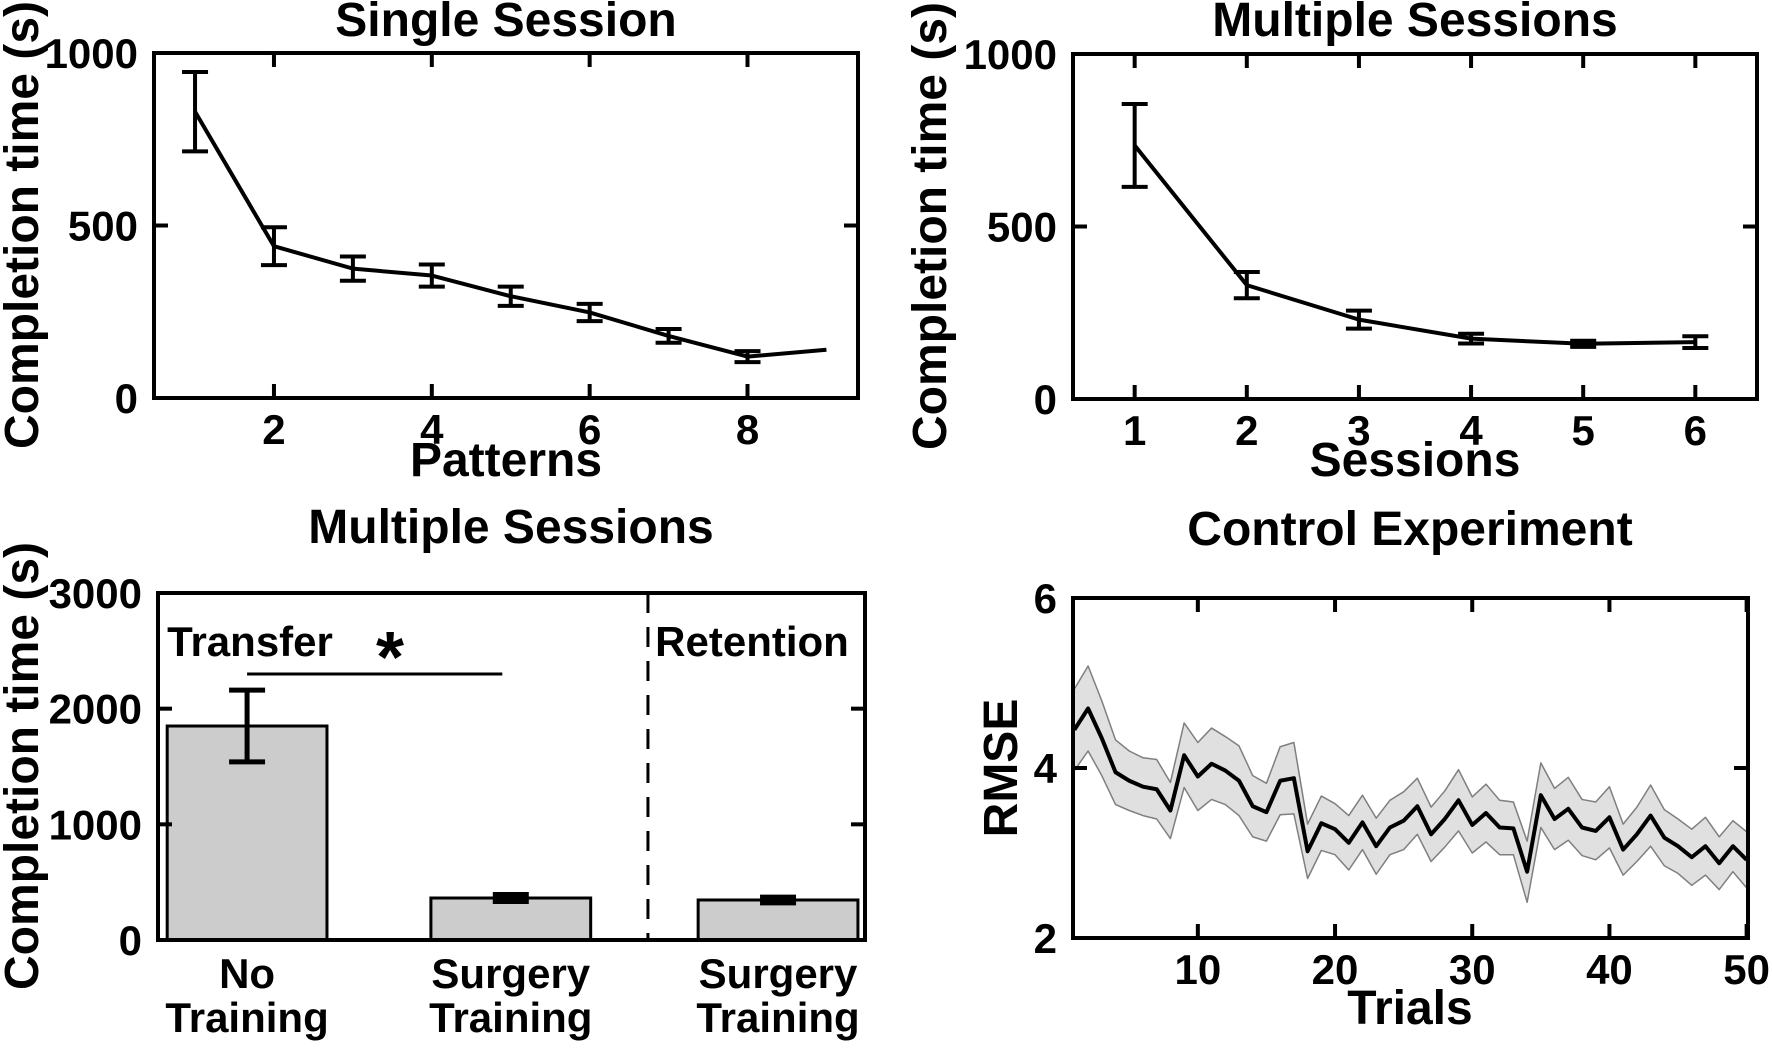 Image resolution: width=1772 pixels, height=1052 pixels. Describe the element at coordinates (1045, 938) in the screenshot. I see `y-tick-label: 2` at that location.